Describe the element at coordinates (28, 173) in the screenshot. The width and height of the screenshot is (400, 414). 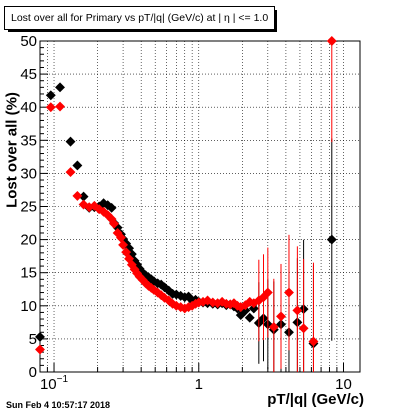
I see `y-tick-label: 30` at that location.